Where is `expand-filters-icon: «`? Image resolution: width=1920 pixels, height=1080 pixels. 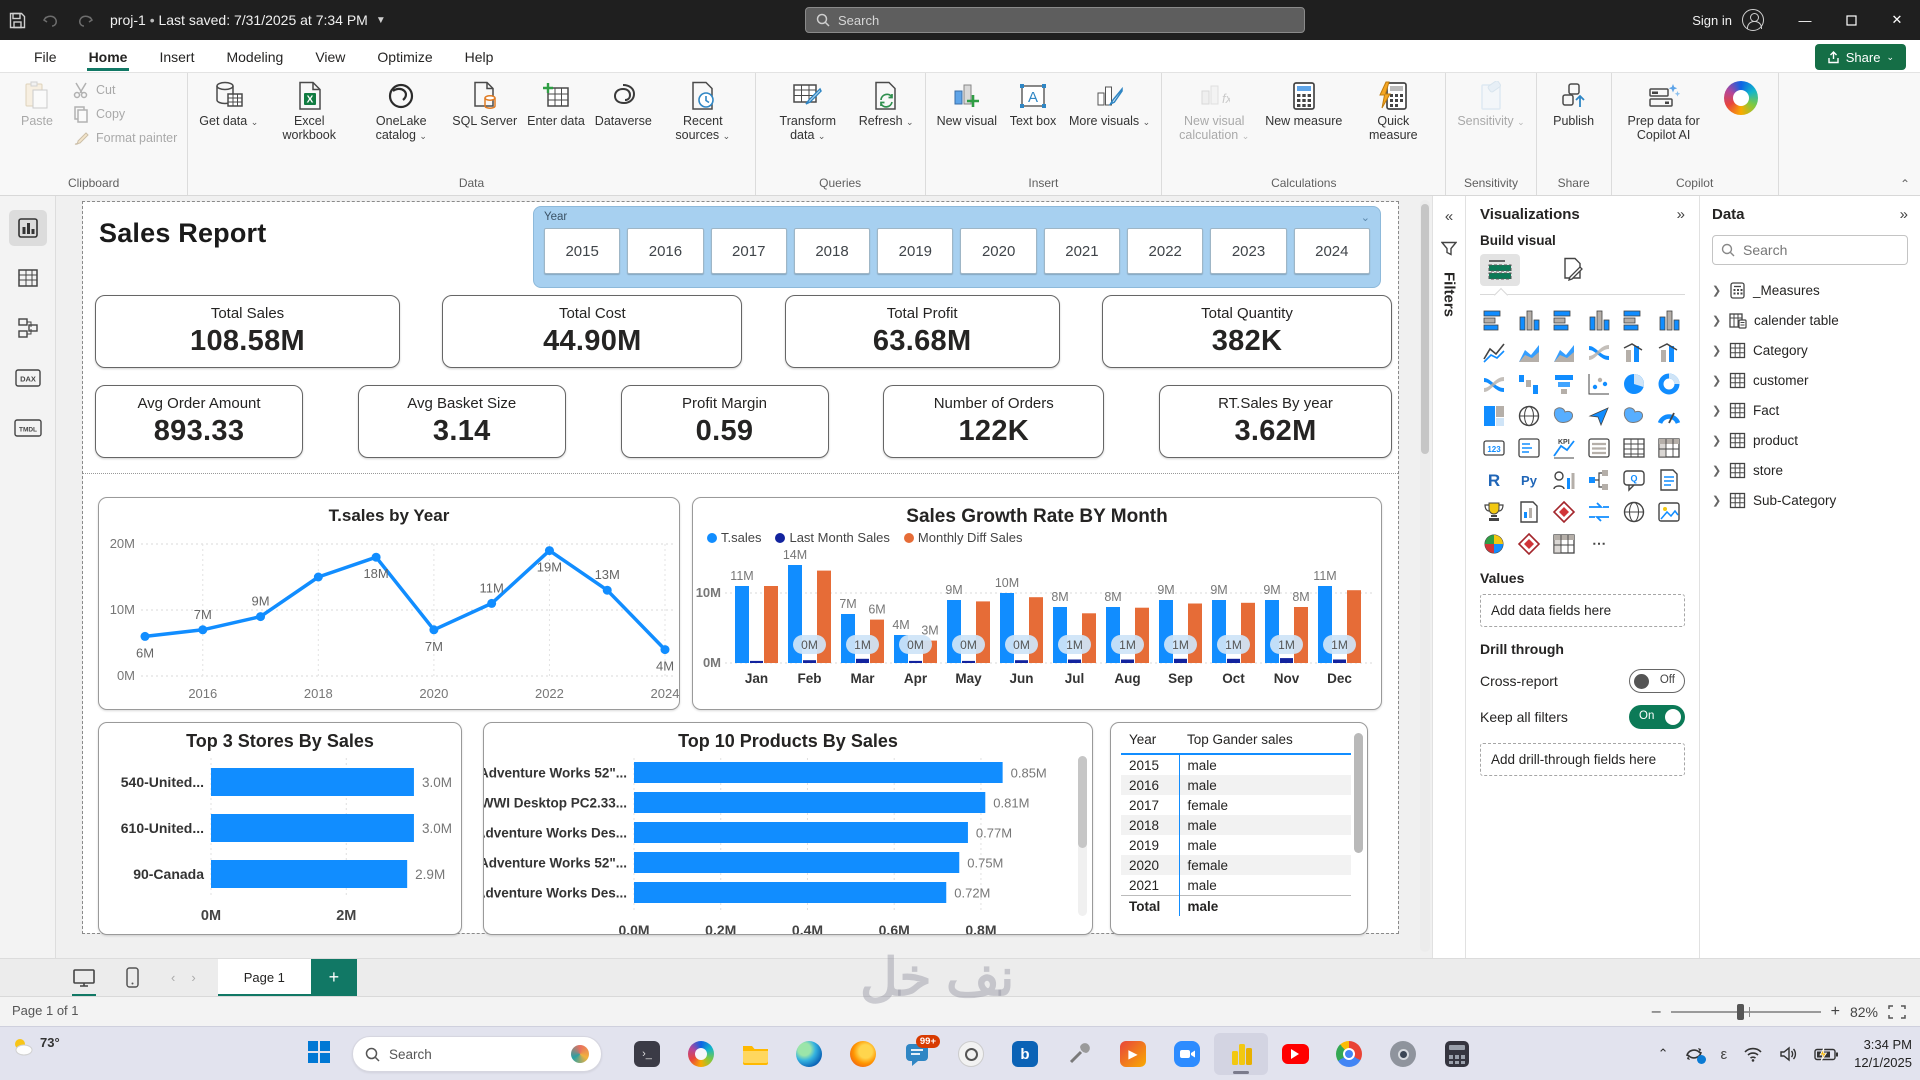 expand-filters-icon: « is located at coordinates (1449, 216).